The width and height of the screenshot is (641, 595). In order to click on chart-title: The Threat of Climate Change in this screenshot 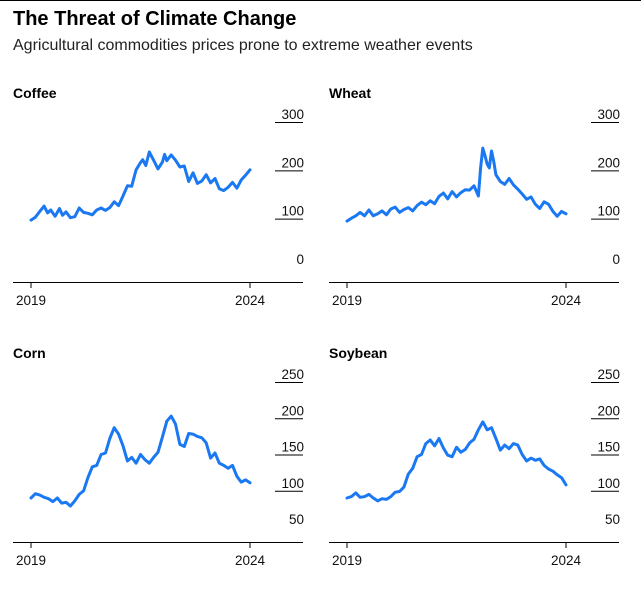, I will do `click(155, 19)`.